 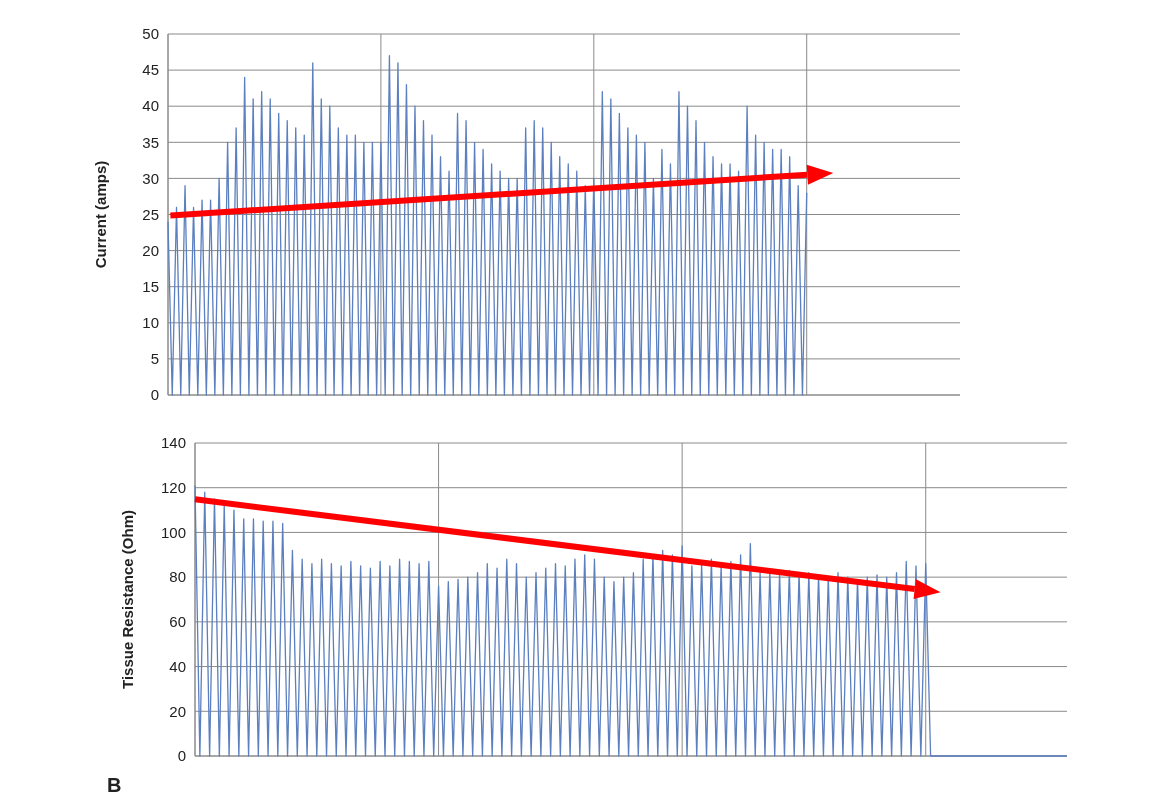 What do you see at coordinates (150, 178) in the screenshot?
I see `y-tick-label: 30` at bounding box center [150, 178].